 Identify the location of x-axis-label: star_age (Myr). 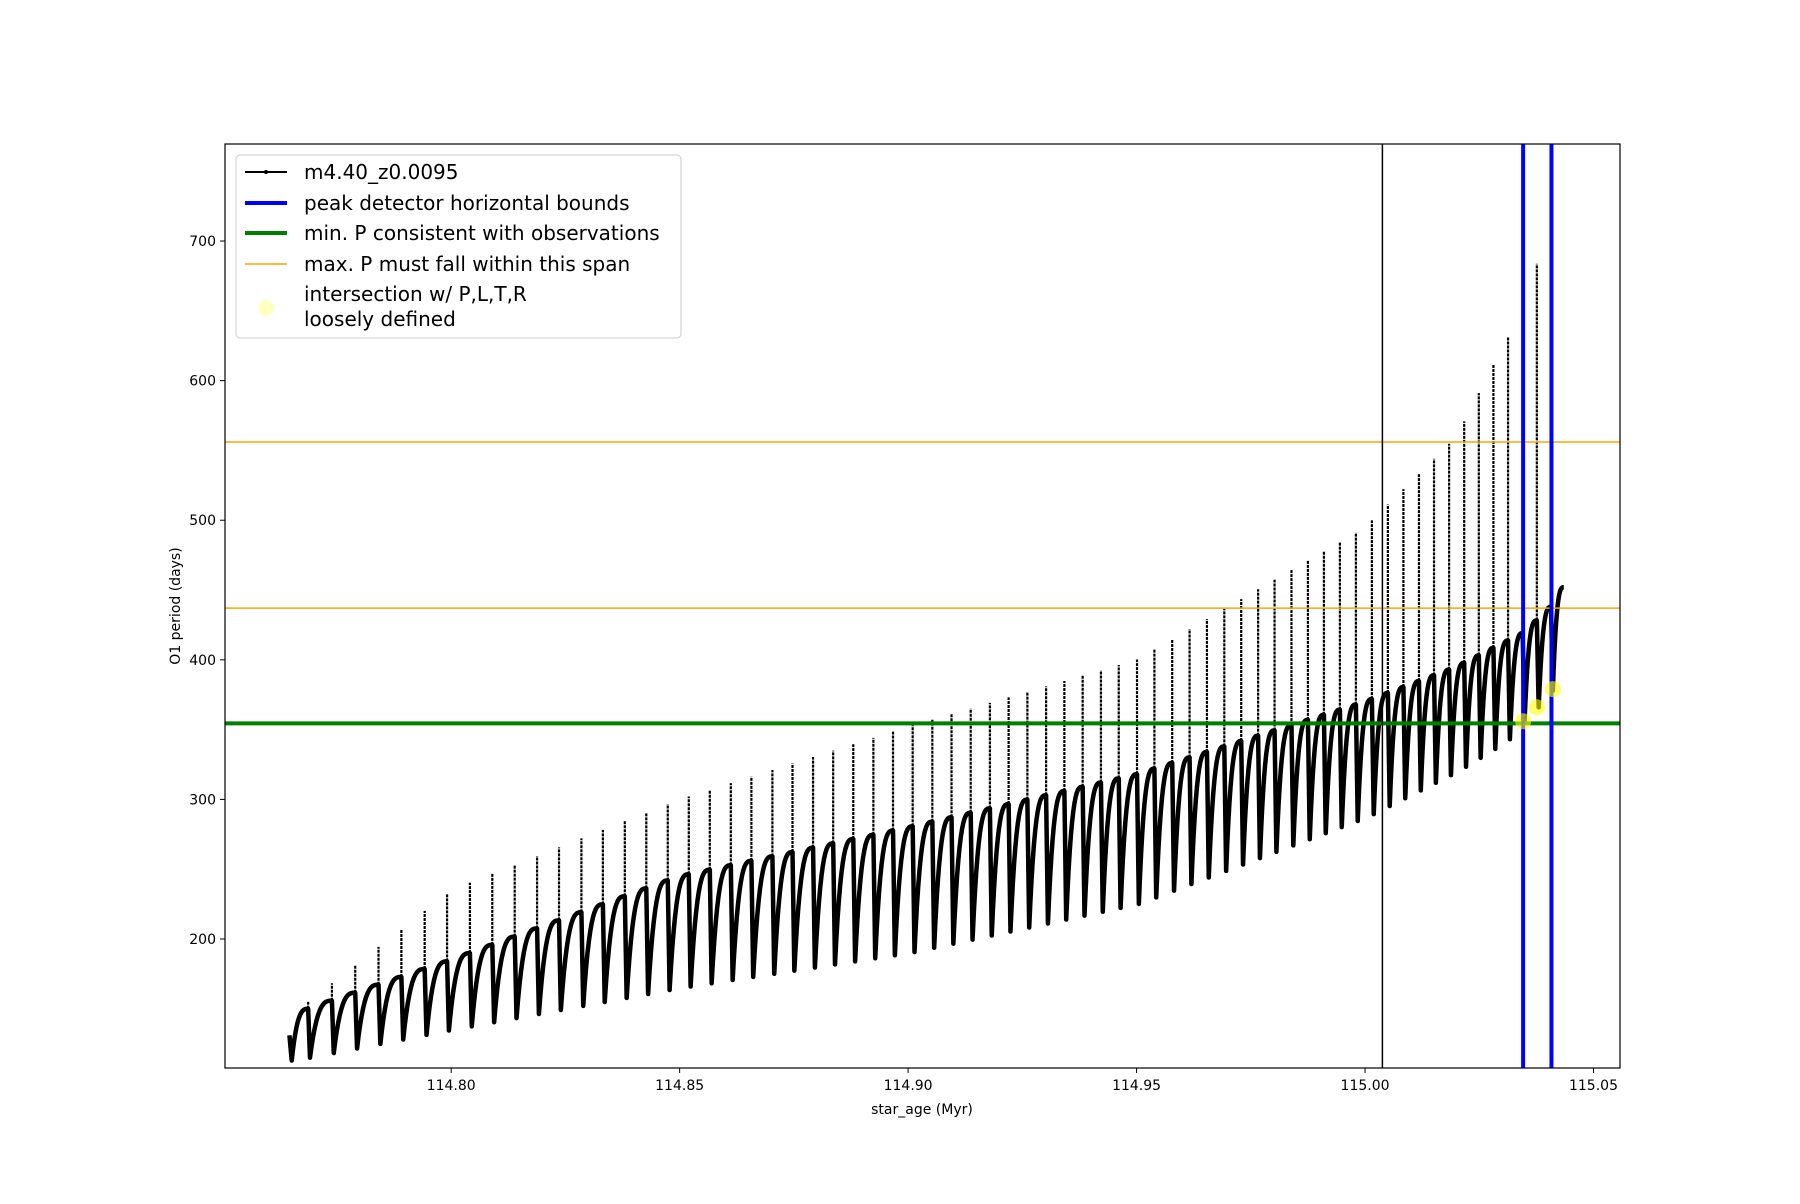
(922, 1110).